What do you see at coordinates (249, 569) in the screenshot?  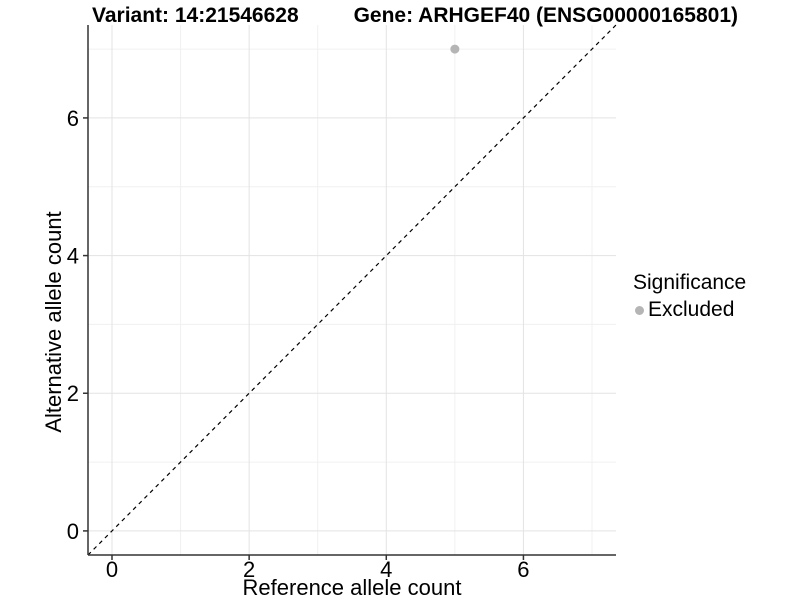 I see `x-tick-label: 2` at bounding box center [249, 569].